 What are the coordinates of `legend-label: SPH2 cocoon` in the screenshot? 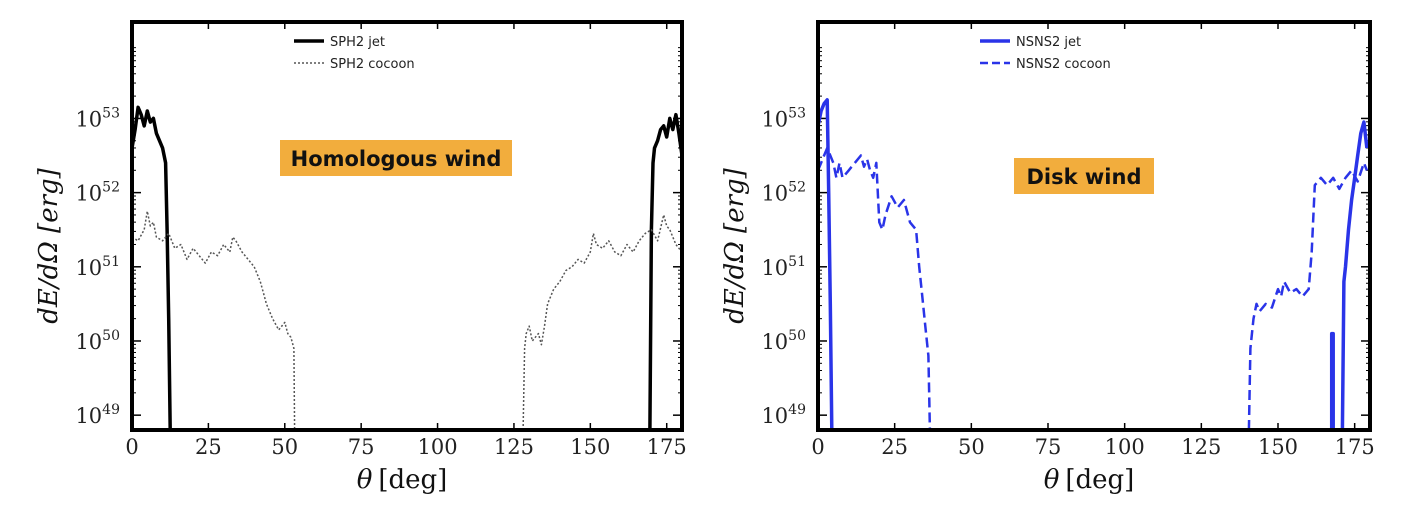 It's located at (372, 64).